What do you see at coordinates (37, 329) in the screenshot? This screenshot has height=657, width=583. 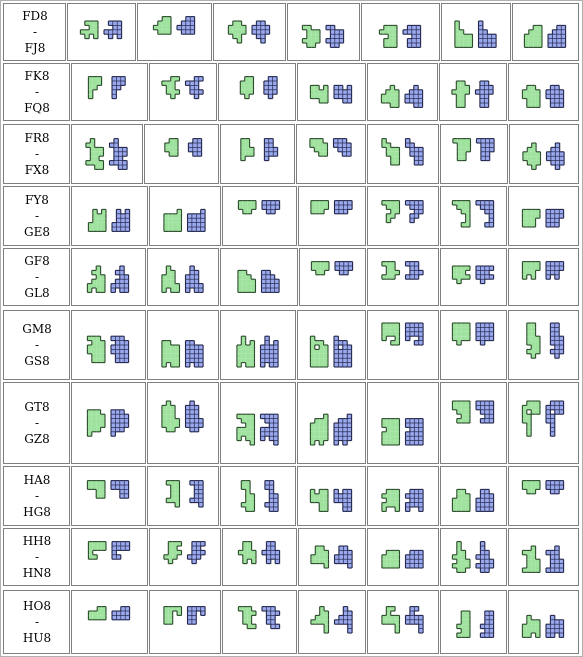 I see `row-label-from: GM8` at bounding box center [37, 329].